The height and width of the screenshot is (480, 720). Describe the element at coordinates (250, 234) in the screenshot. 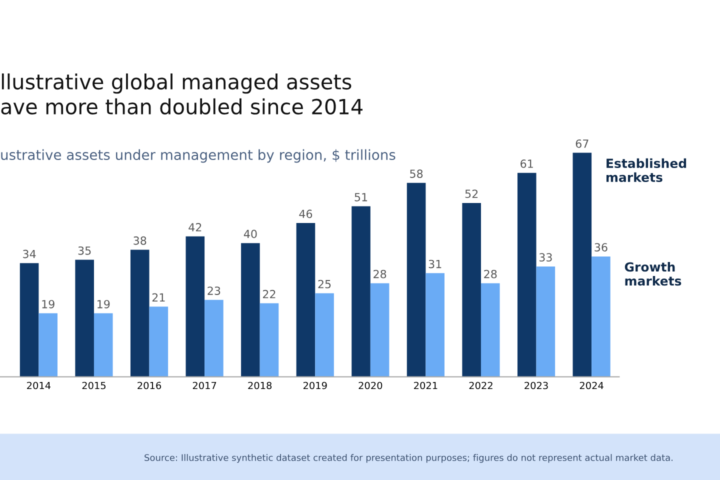

I see `data-label: 40` at that location.